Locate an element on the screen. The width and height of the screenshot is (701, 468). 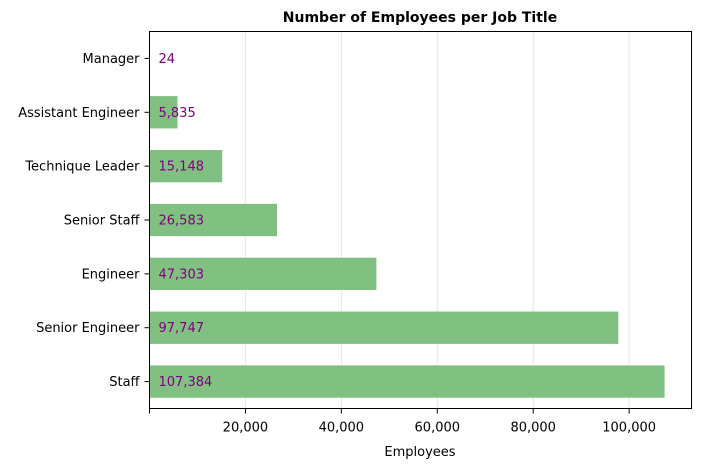
category-label: Assistant Engineer is located at coordinates (79, 113).